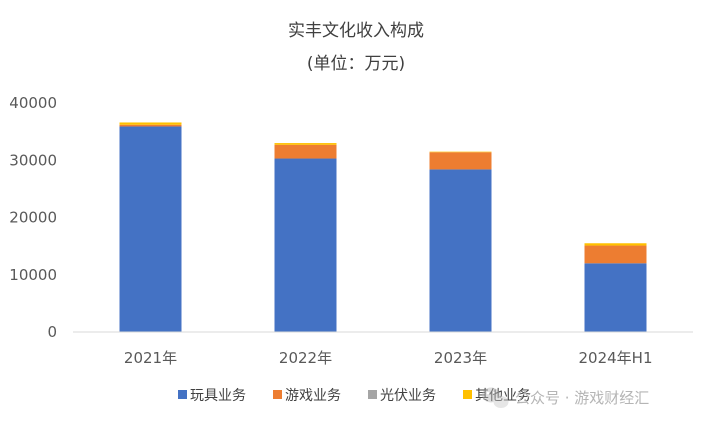 The width and height of the screenshot is (712, 426). I want to click on chart-subtitle: (单位：万元), so click(356, 64).